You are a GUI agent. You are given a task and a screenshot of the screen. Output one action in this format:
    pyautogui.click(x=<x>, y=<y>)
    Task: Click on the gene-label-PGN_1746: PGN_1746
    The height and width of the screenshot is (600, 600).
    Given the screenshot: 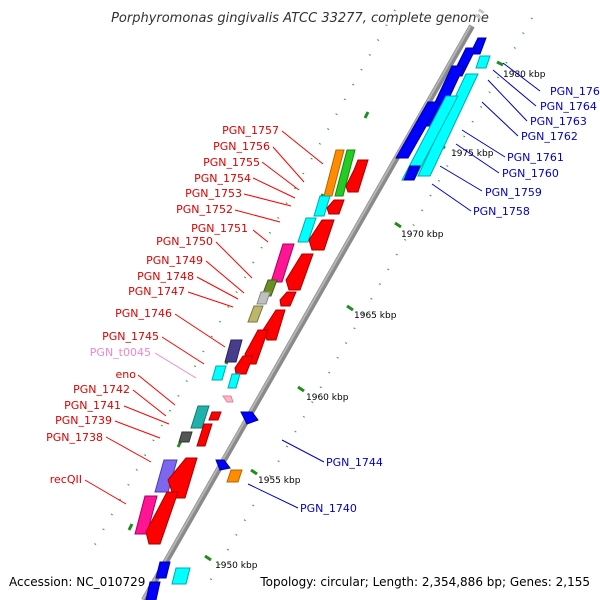 What is the action you would take?
    pyautogui.click(x=143, y=313)
    